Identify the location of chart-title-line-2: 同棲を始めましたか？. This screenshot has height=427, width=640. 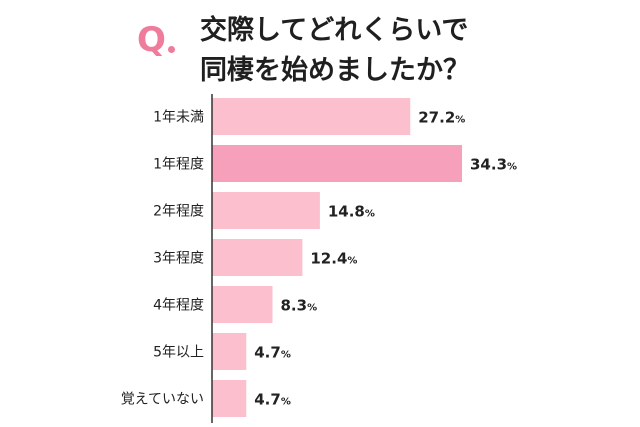
(335, 70).